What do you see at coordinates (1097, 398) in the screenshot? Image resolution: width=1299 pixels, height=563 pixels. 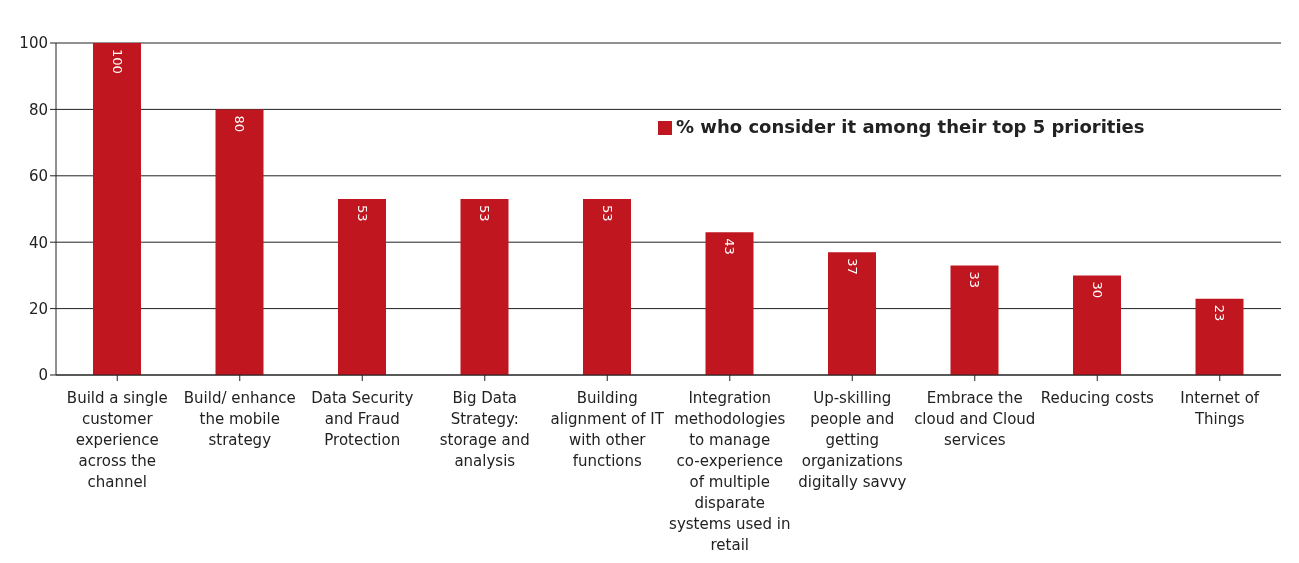 I see `x-tick-label: Reducing costs` at bounding box center [1097, 398].